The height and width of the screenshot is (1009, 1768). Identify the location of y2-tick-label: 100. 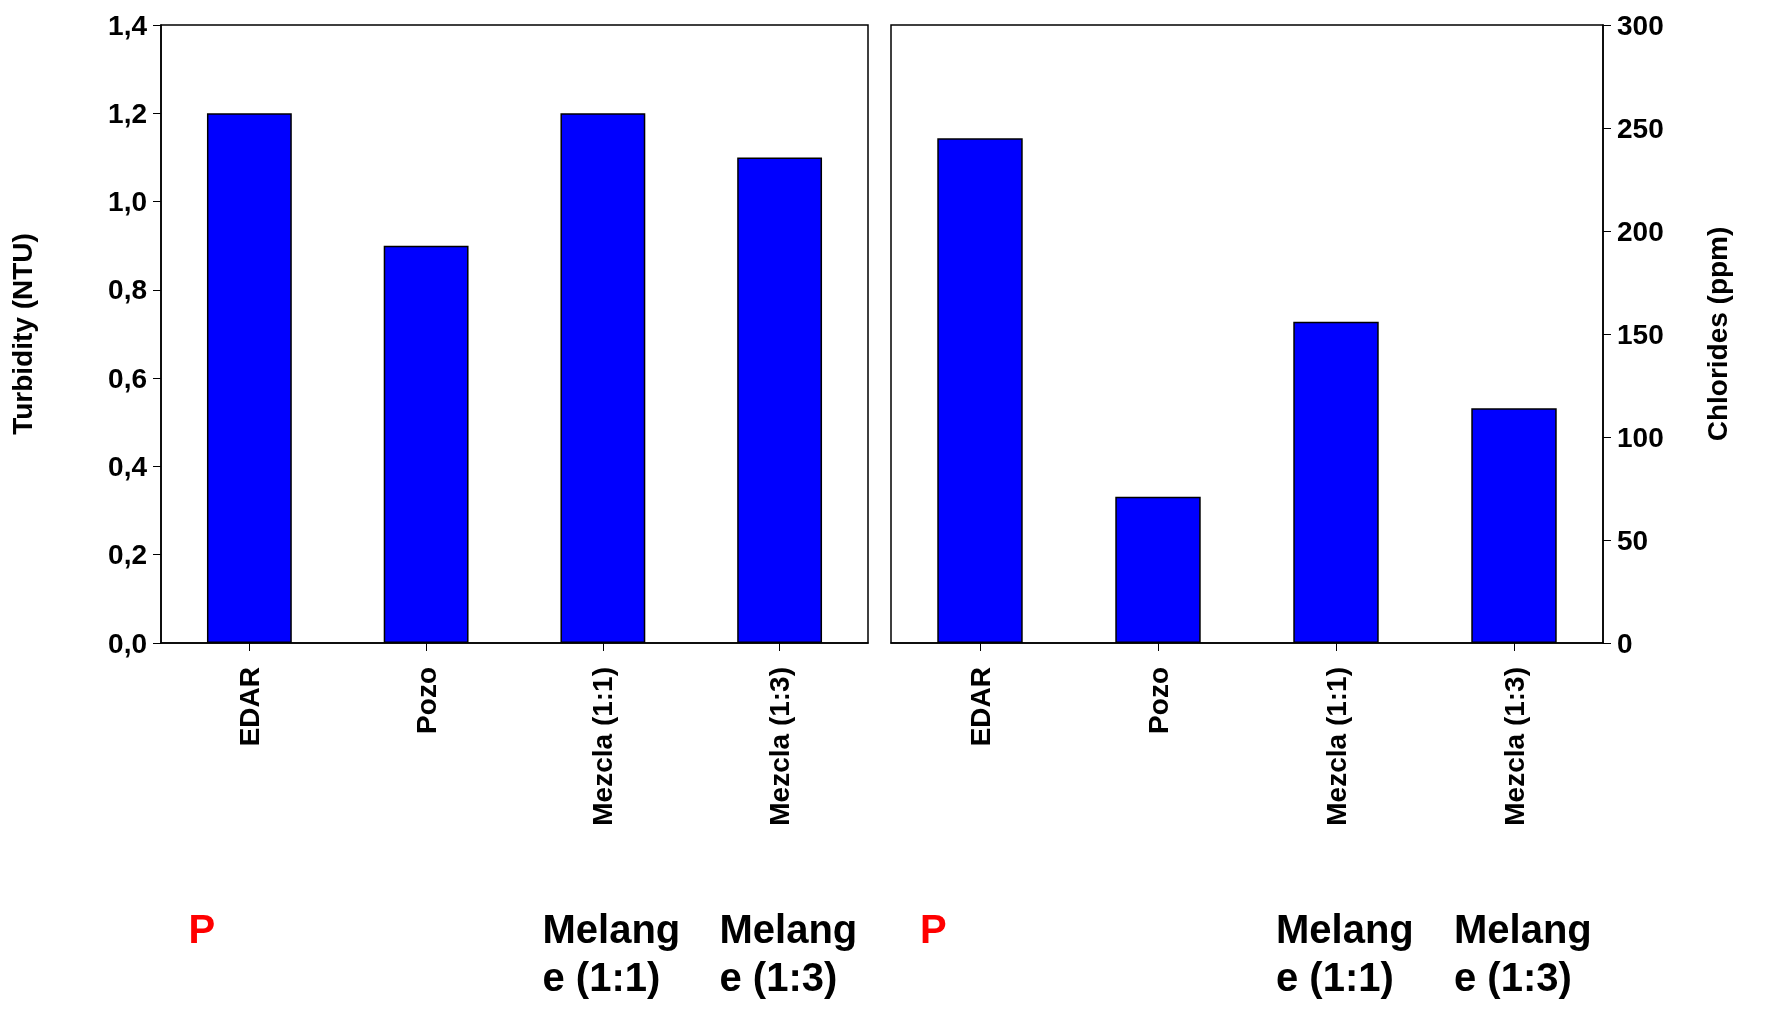
(1640, 437).